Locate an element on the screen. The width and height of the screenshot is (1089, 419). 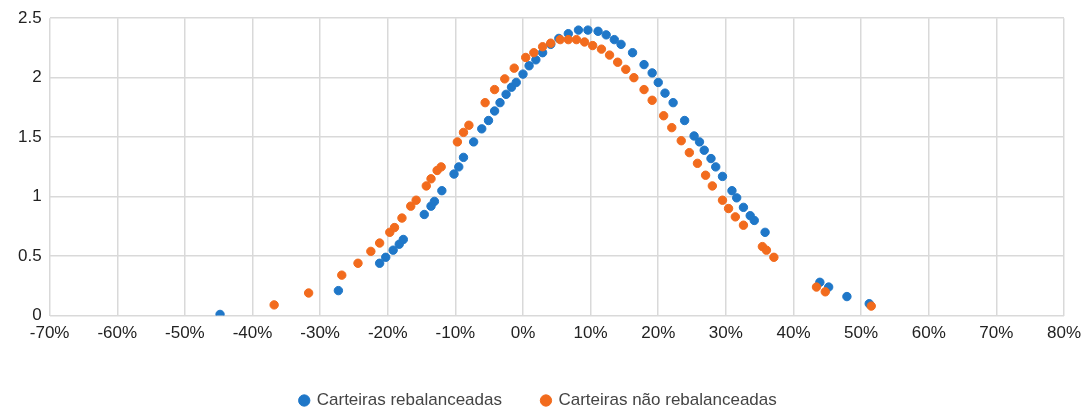
y-tick-label: 0.5 is located at coordinates (29, 255).